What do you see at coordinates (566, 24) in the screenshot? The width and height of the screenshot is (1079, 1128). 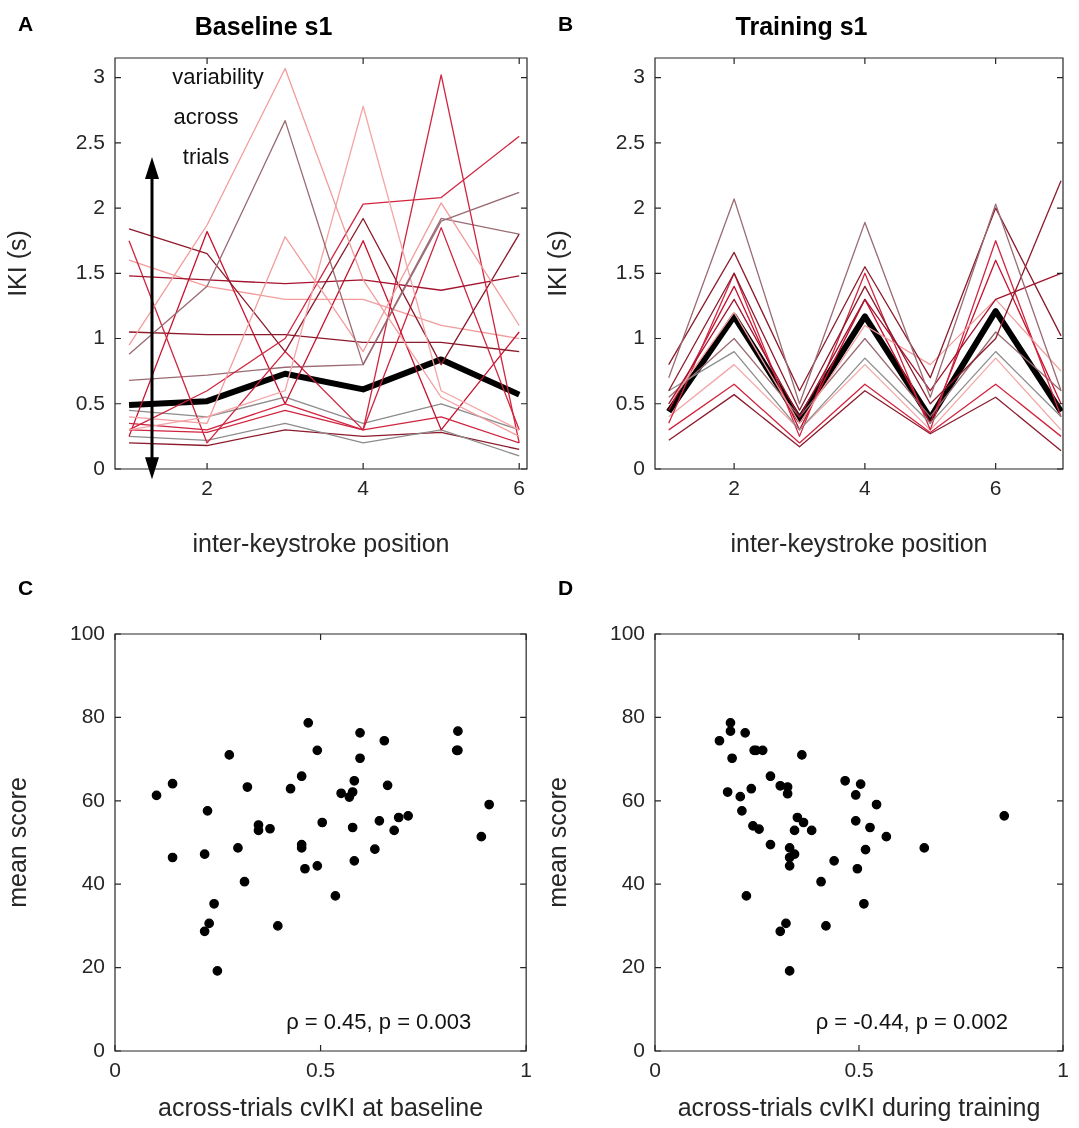 I see `text: B` at bounding box center [566, 24].